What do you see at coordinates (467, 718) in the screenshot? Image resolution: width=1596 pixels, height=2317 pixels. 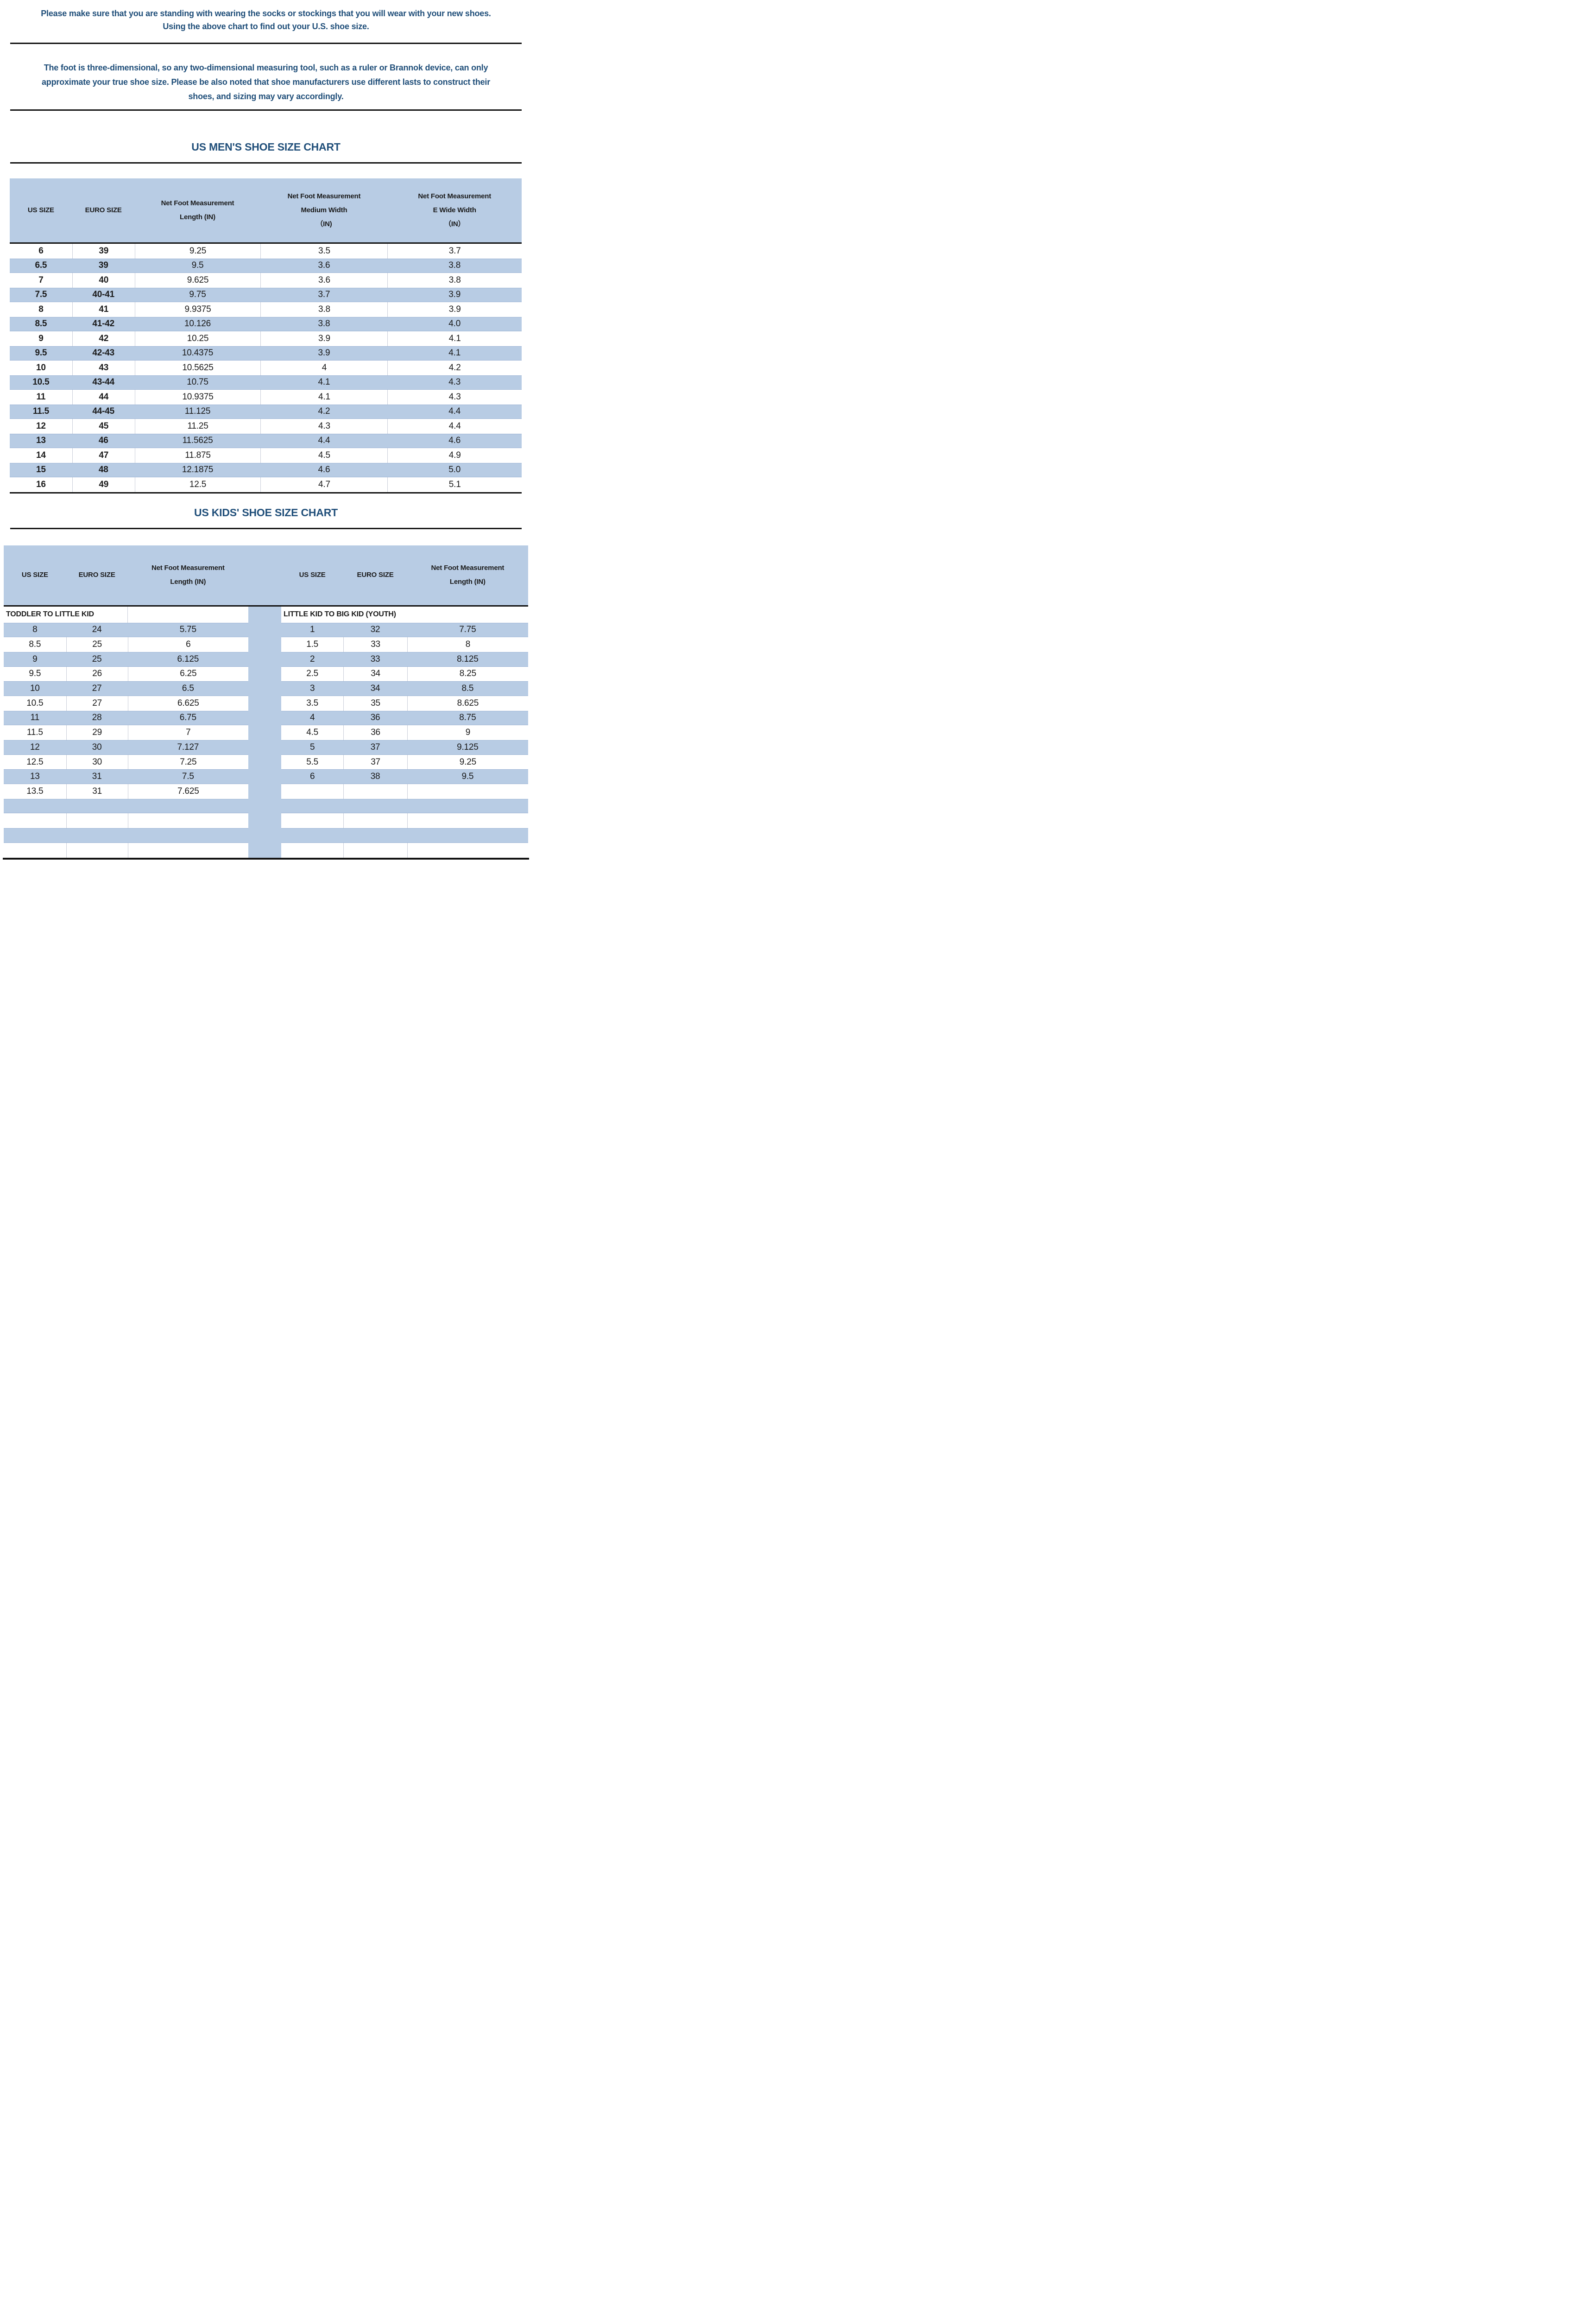 I see `table-cell: 8.75` at bounding box center [467, 718].